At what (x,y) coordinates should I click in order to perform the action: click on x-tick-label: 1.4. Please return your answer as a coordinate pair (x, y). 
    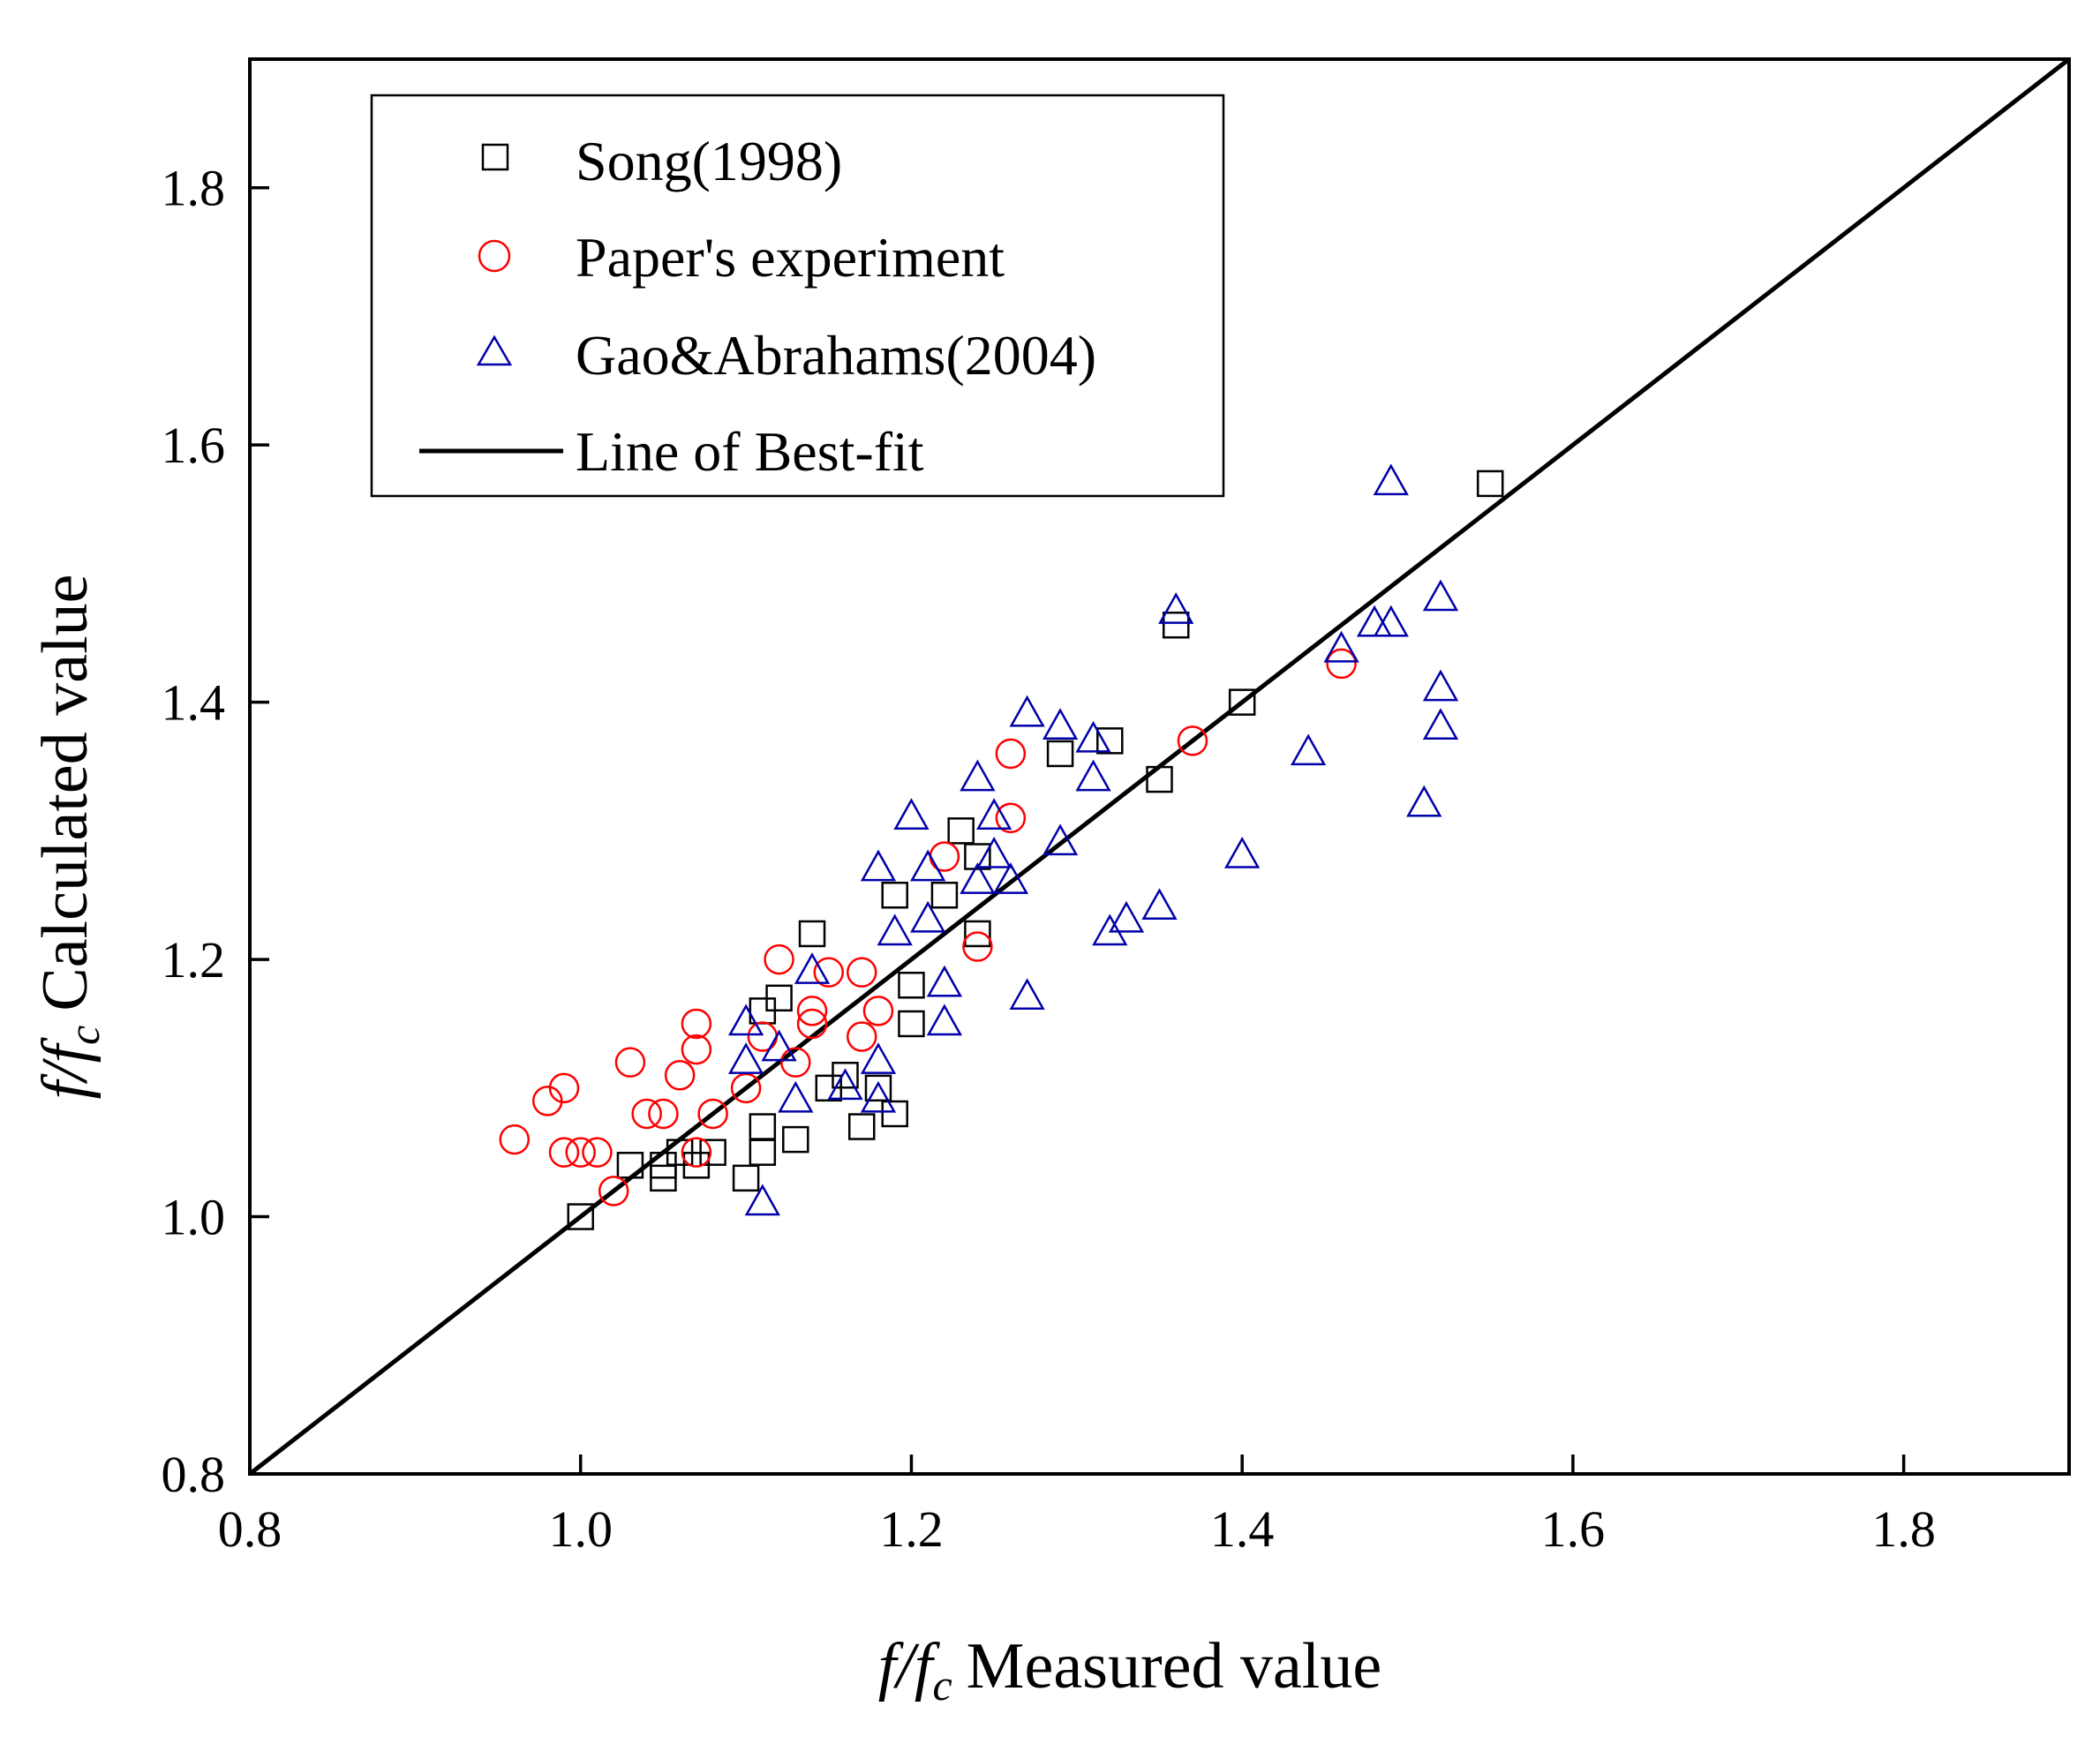
    Looking at the image, I should click on (1242, 1529).